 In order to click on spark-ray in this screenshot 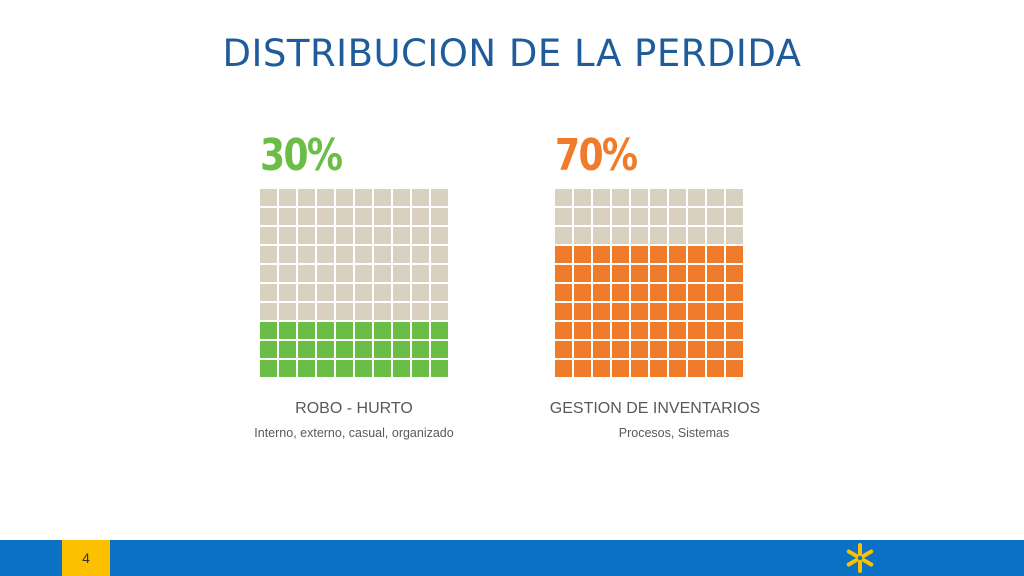, I will do `click(852, 553)`.